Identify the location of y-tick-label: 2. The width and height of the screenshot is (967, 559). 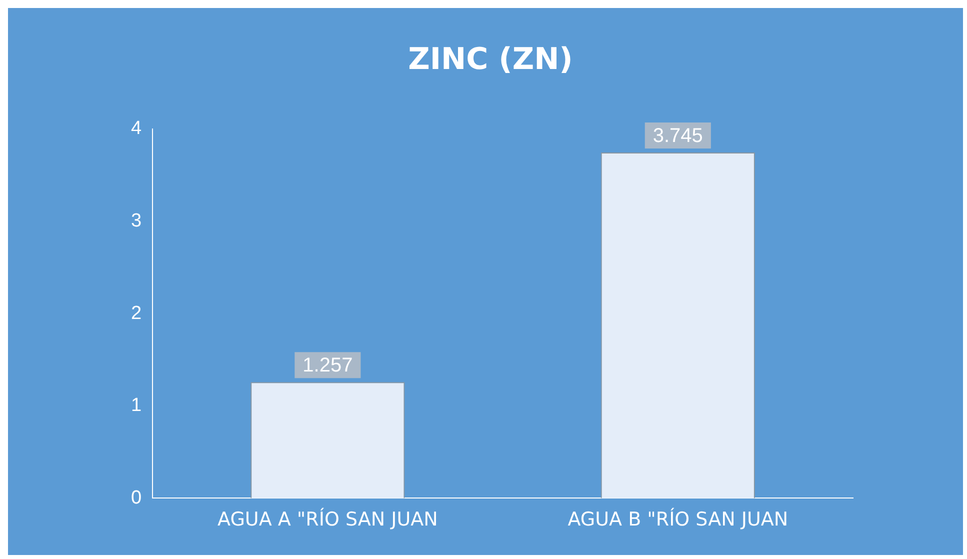
(136, 313).